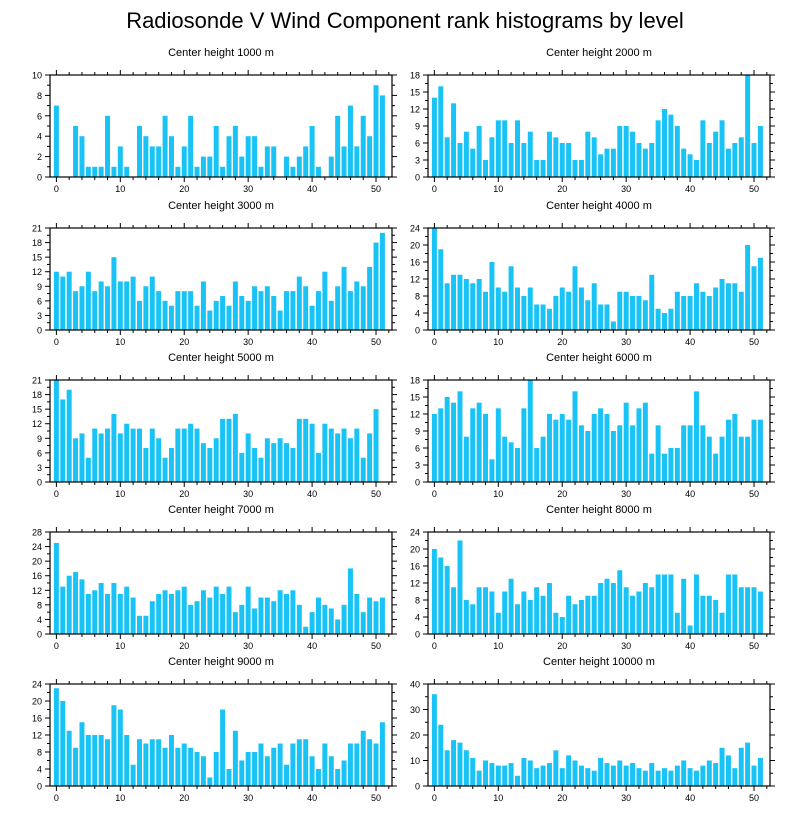 The height and width of the screenshot is (824, 810). I want to click on y-tick-label: 9, so click(417, 432).